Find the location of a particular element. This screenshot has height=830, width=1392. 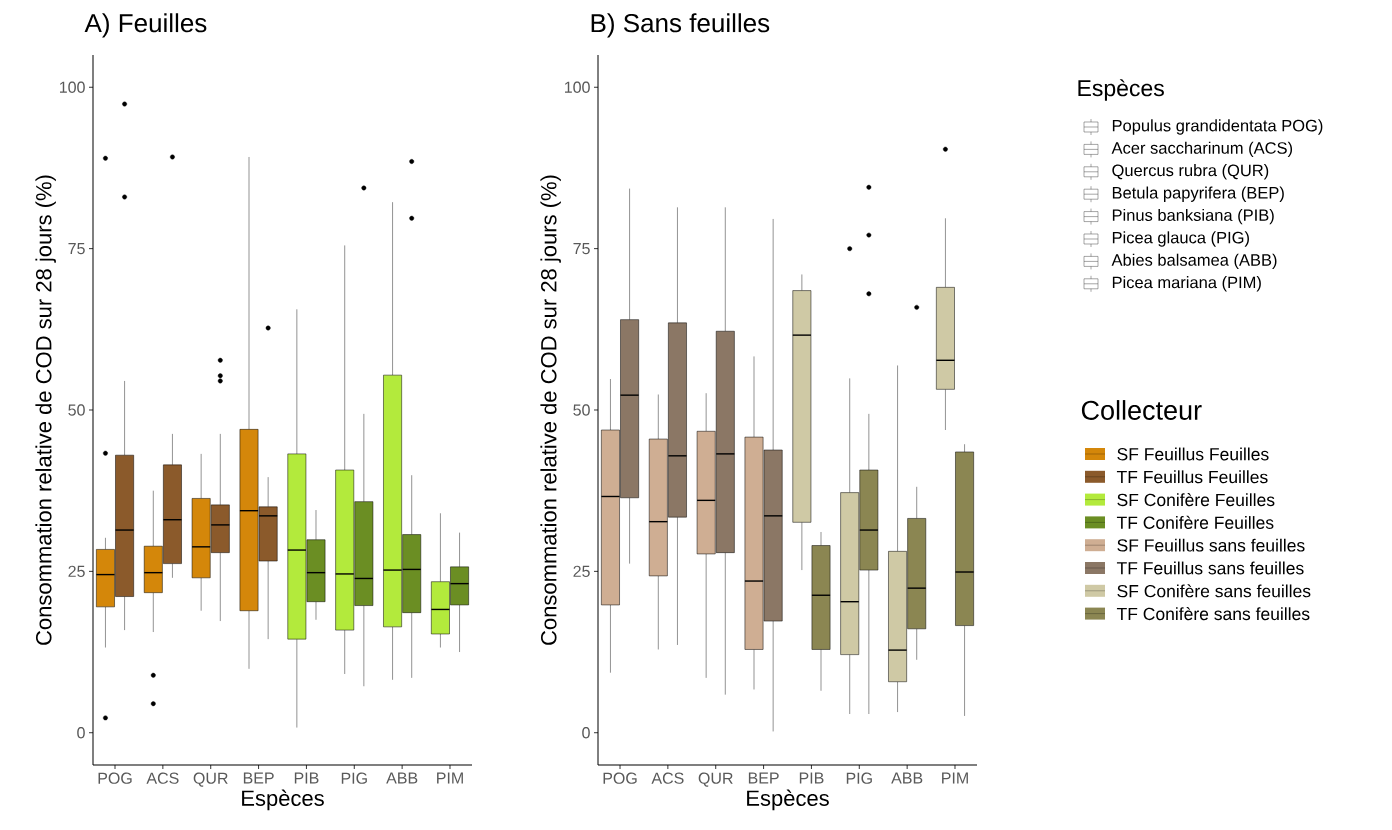

legend-label: TF Conifère Feuilles is located at coordinates (1195, 522).